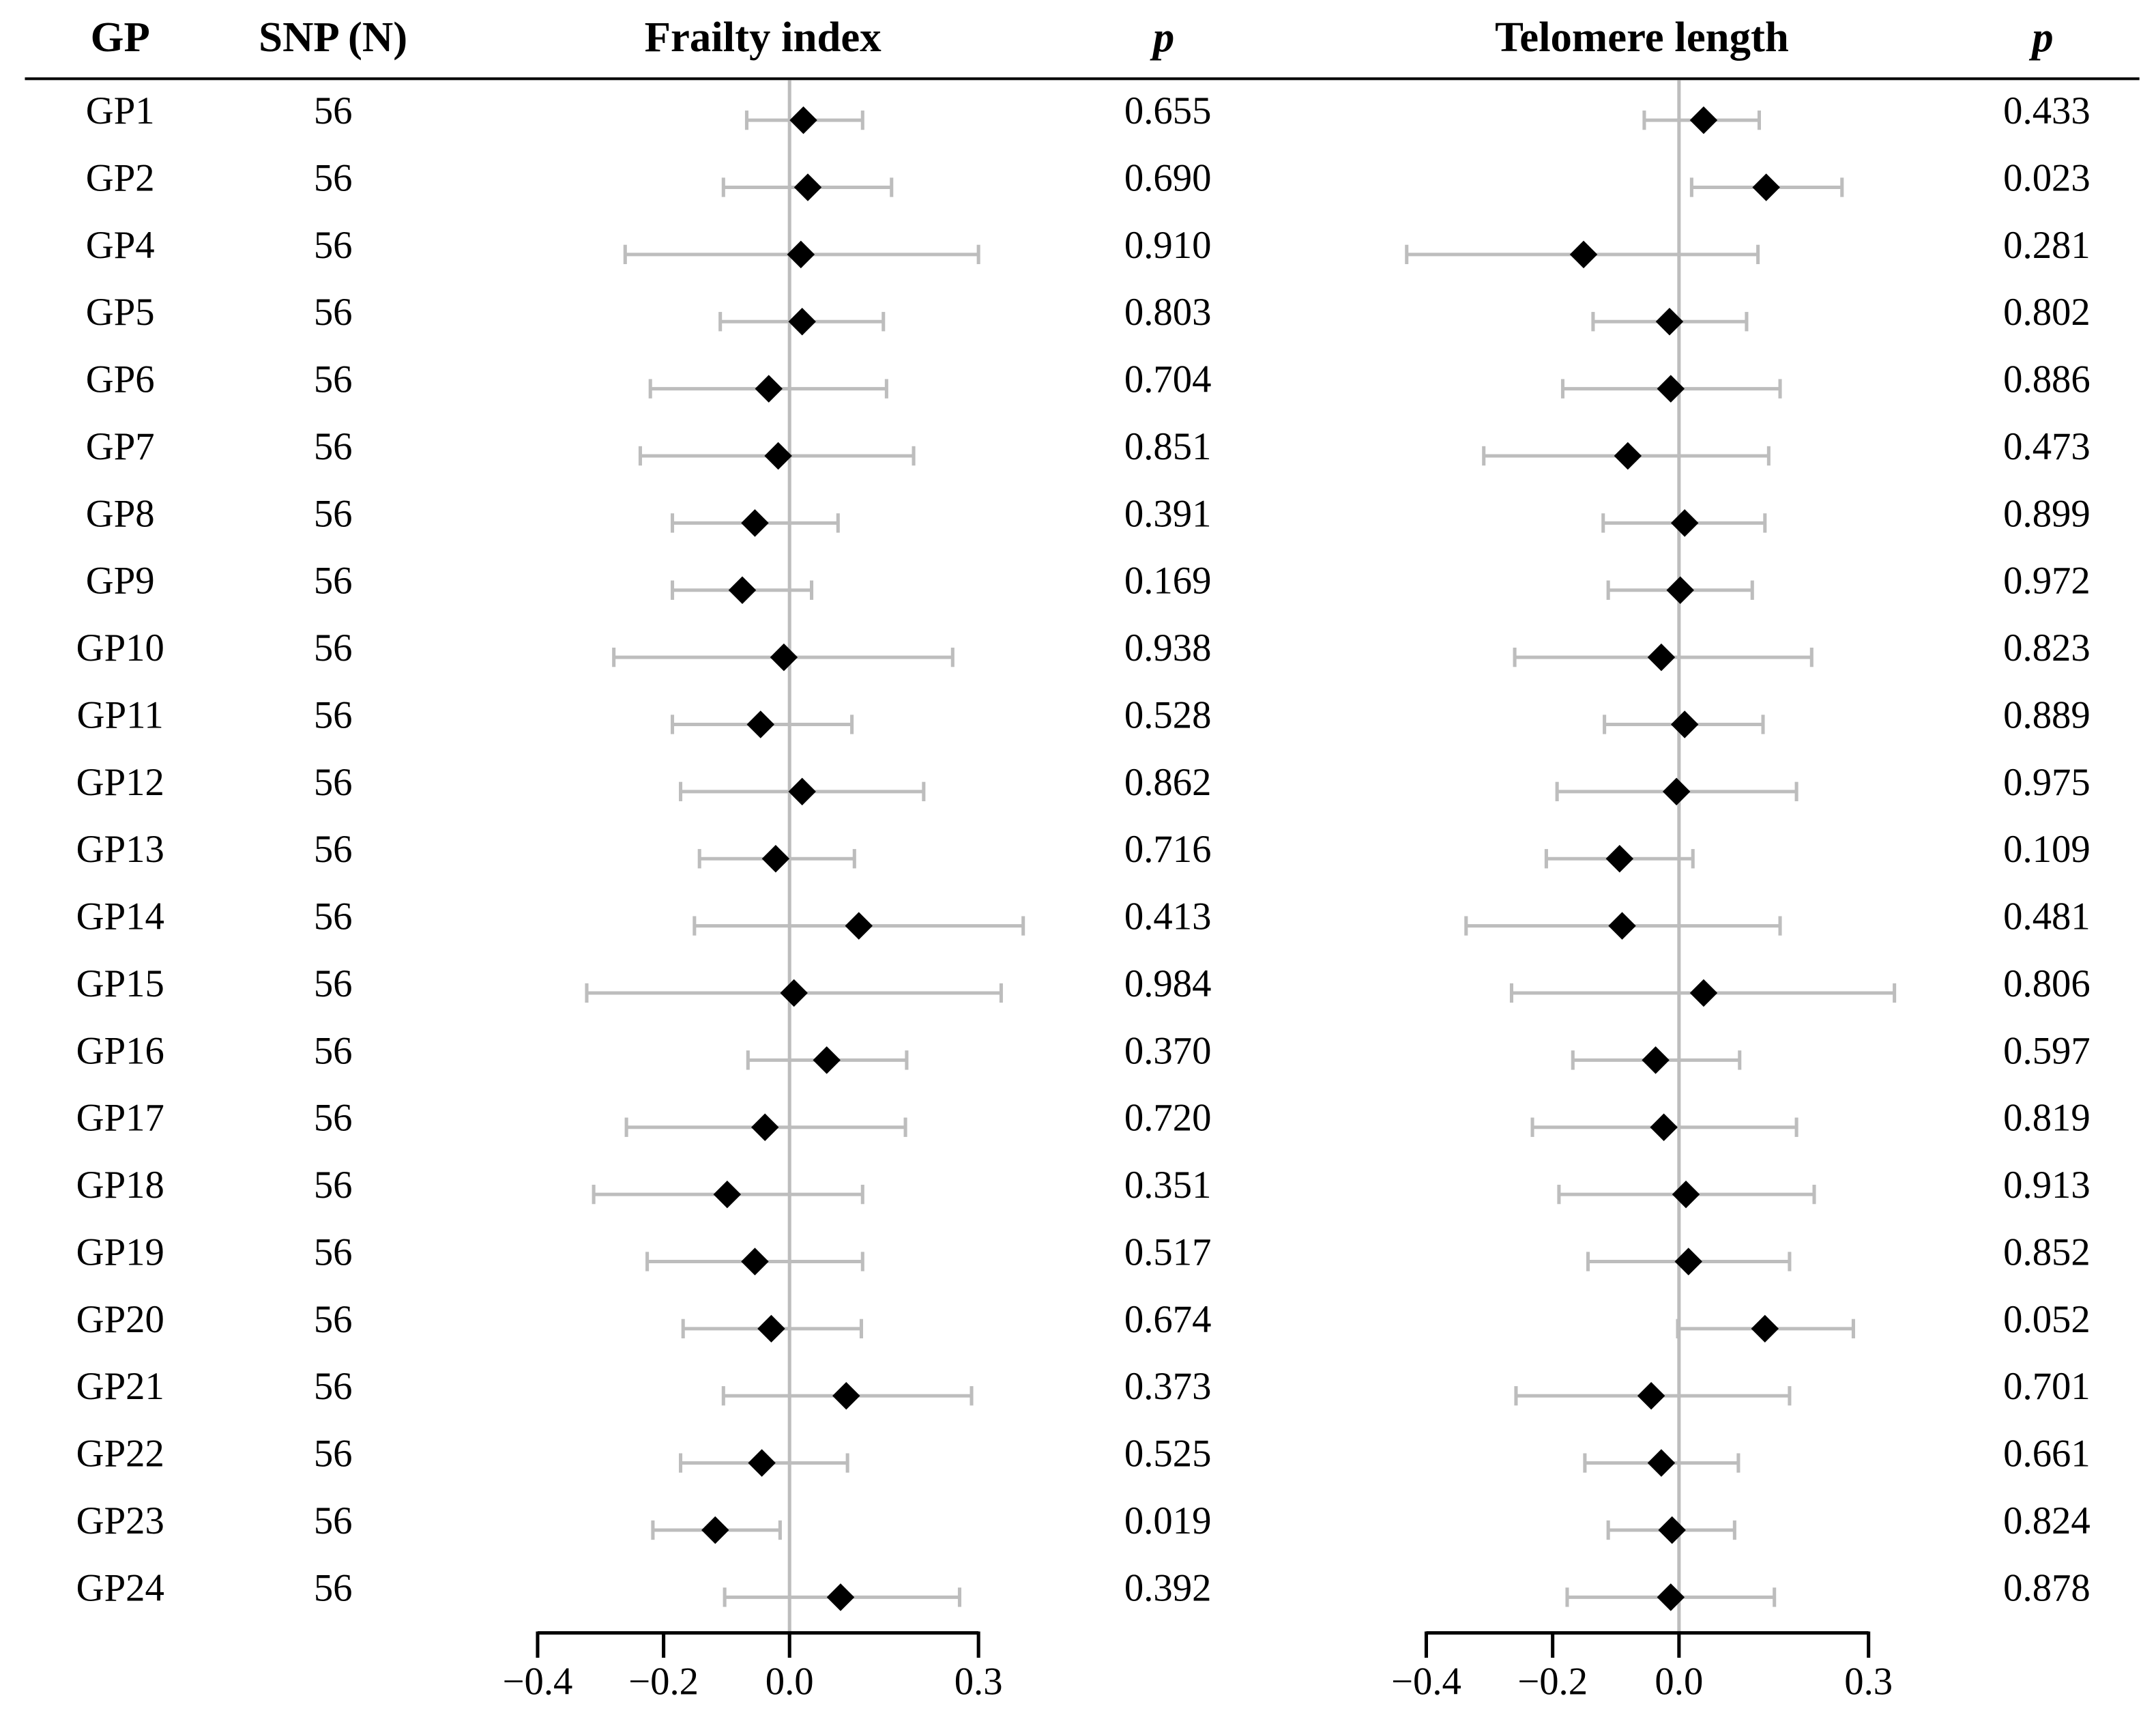  I want to click on p-value: 0.802, so click(2047, 312).